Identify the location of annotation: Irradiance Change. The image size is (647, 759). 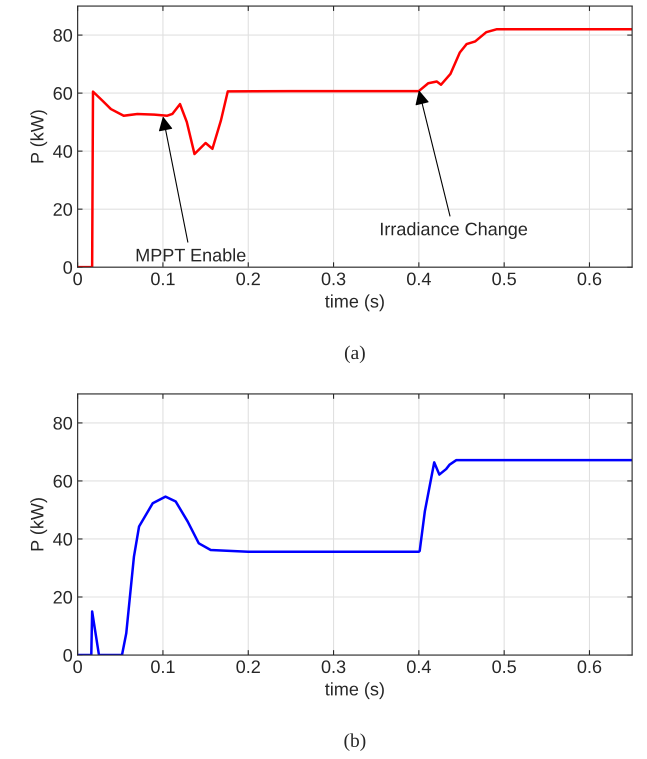
(454, 230).